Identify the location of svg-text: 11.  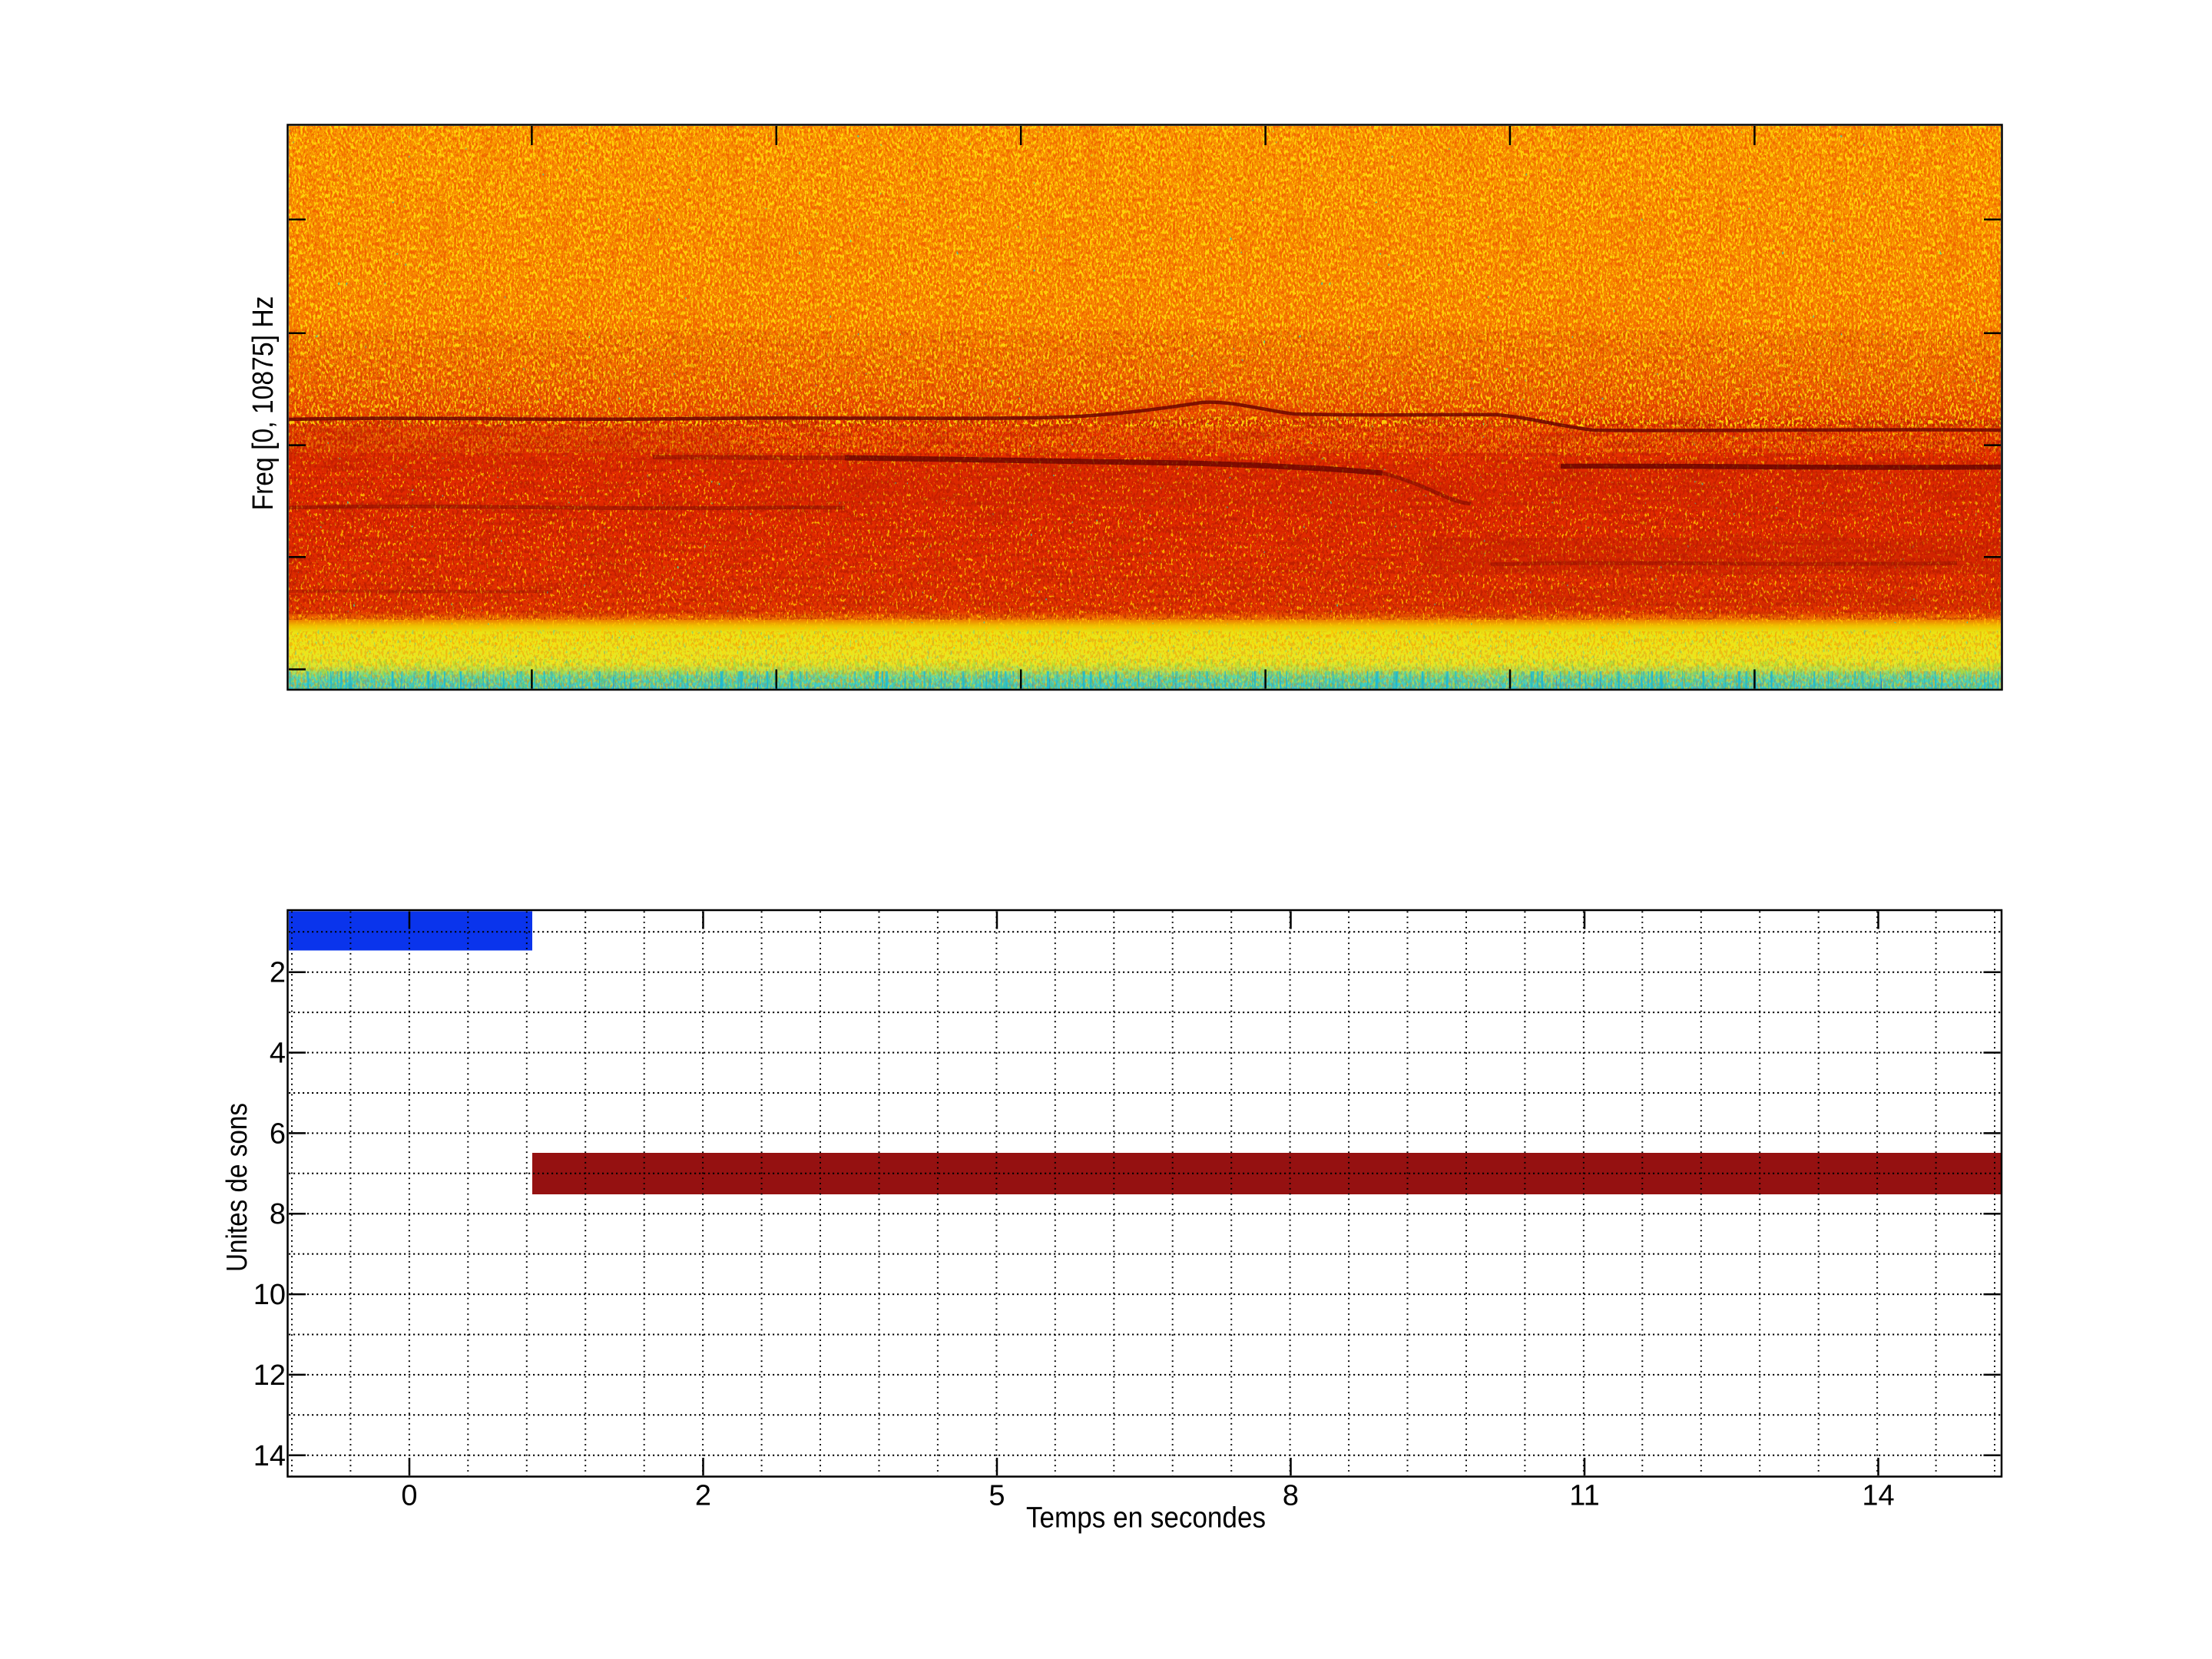
(1584, 1496).